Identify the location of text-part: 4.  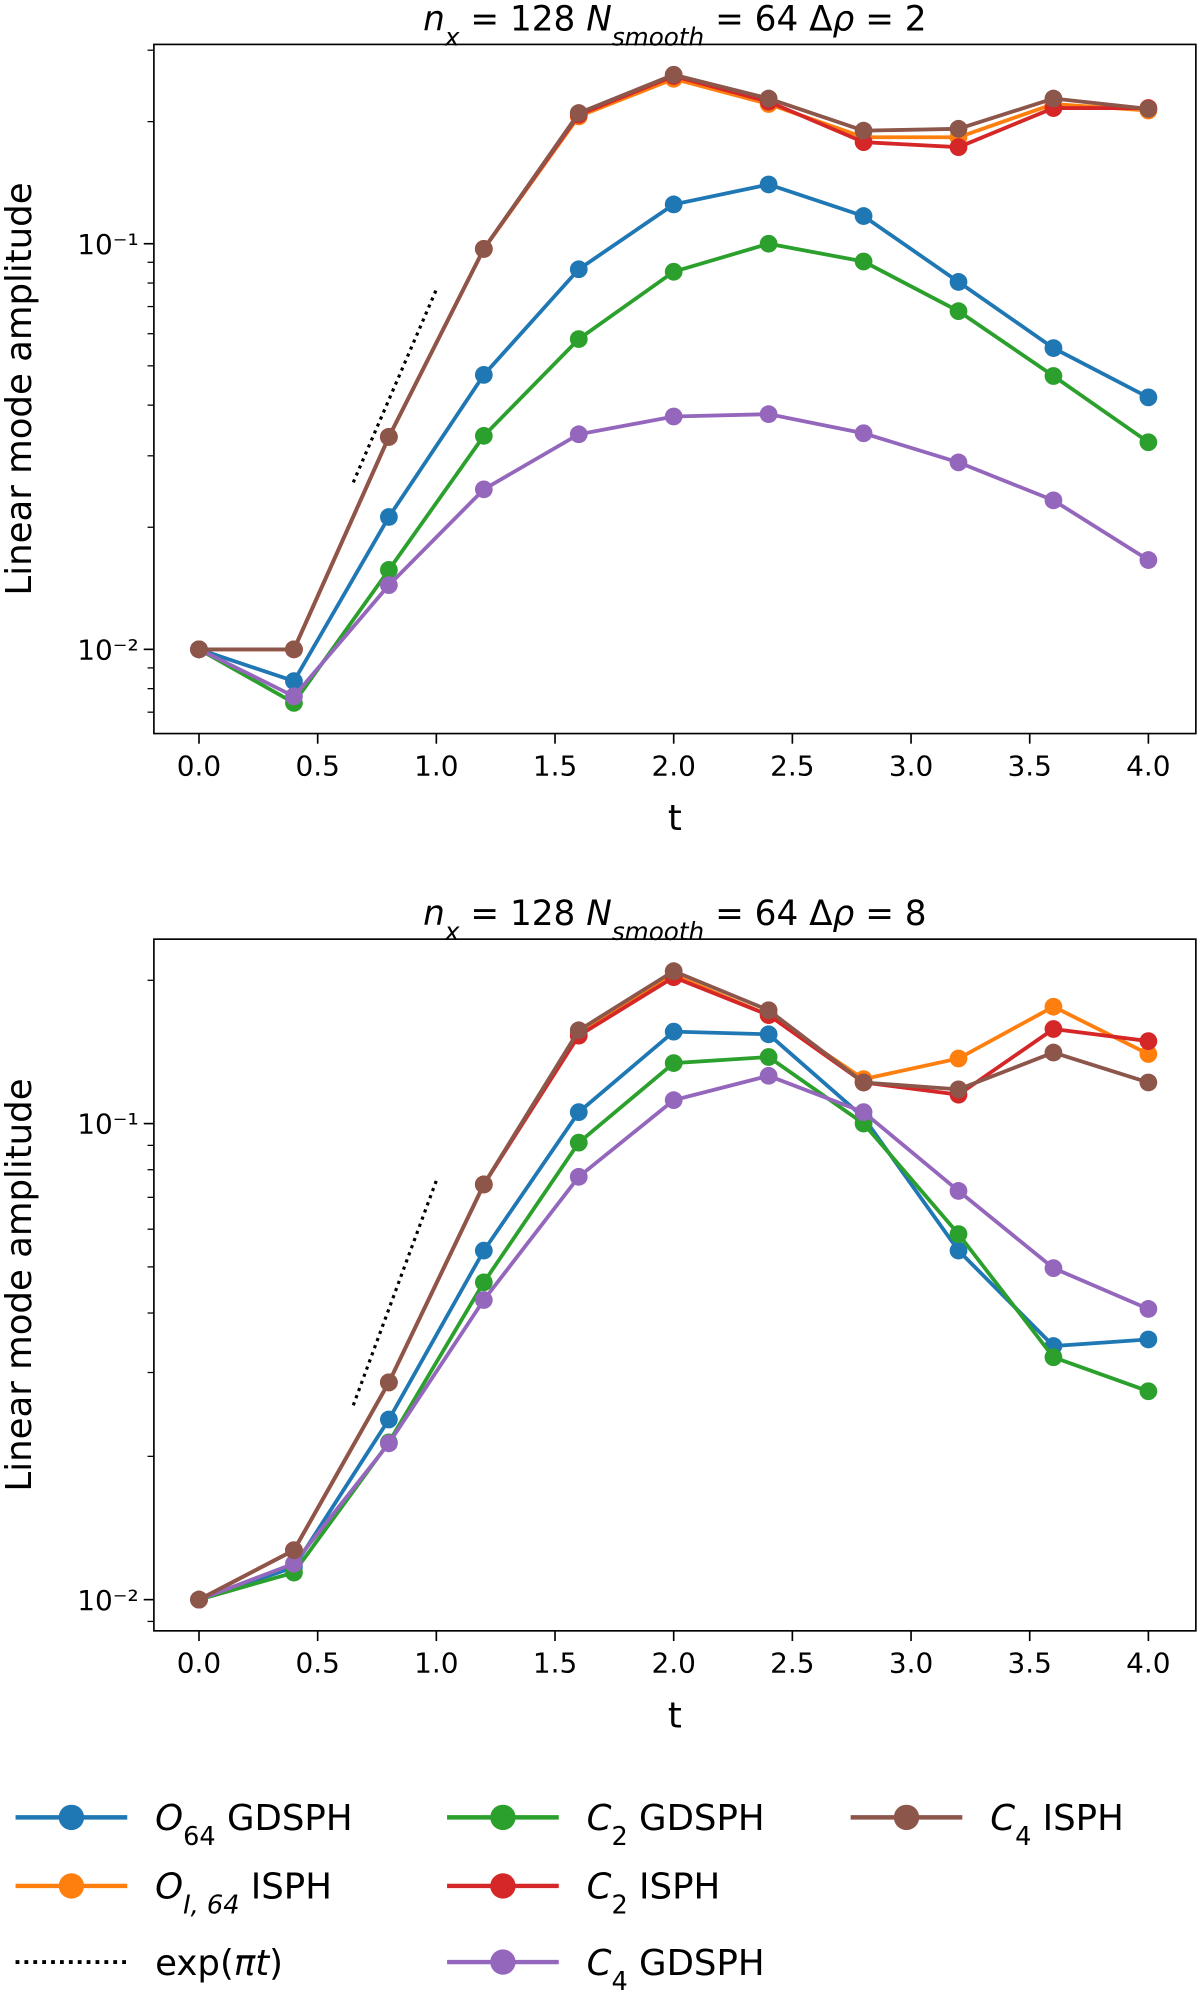
(619, 1978).